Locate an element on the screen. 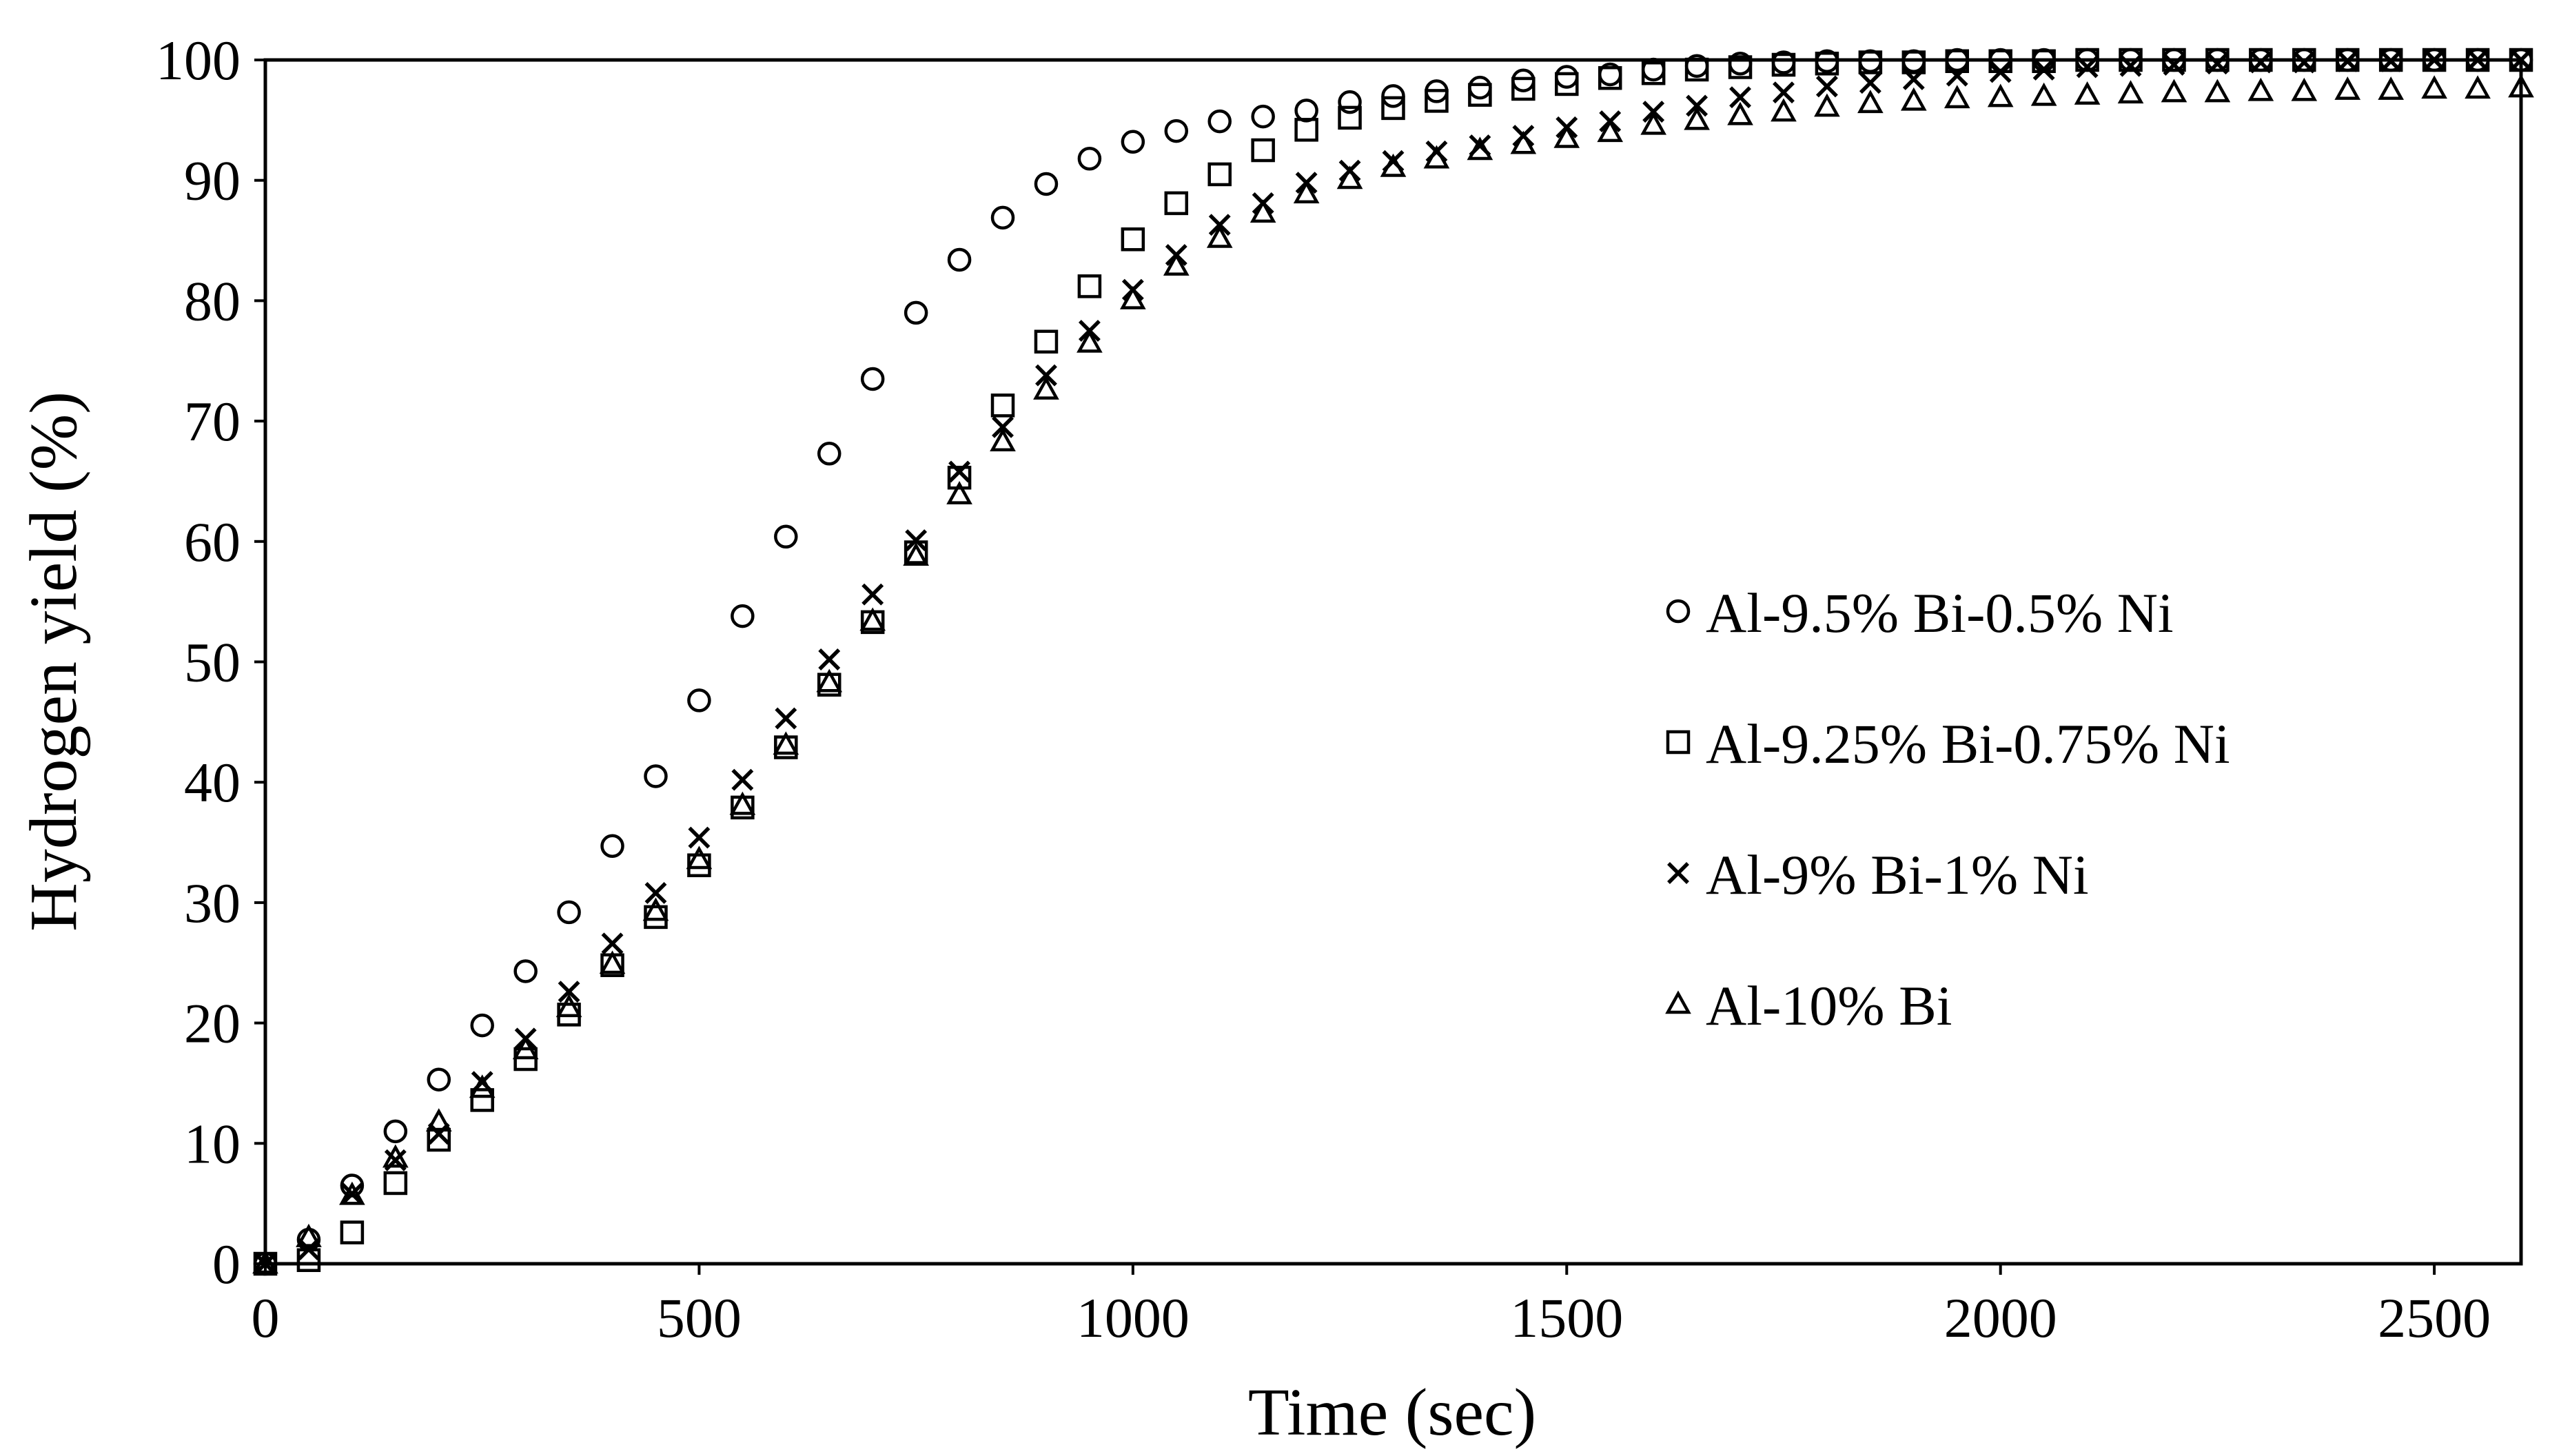 Image resolution: width=2550 pixels, height=1456 pixels. x-tick-label: 1000 is located at coordinates (1133, 1317).